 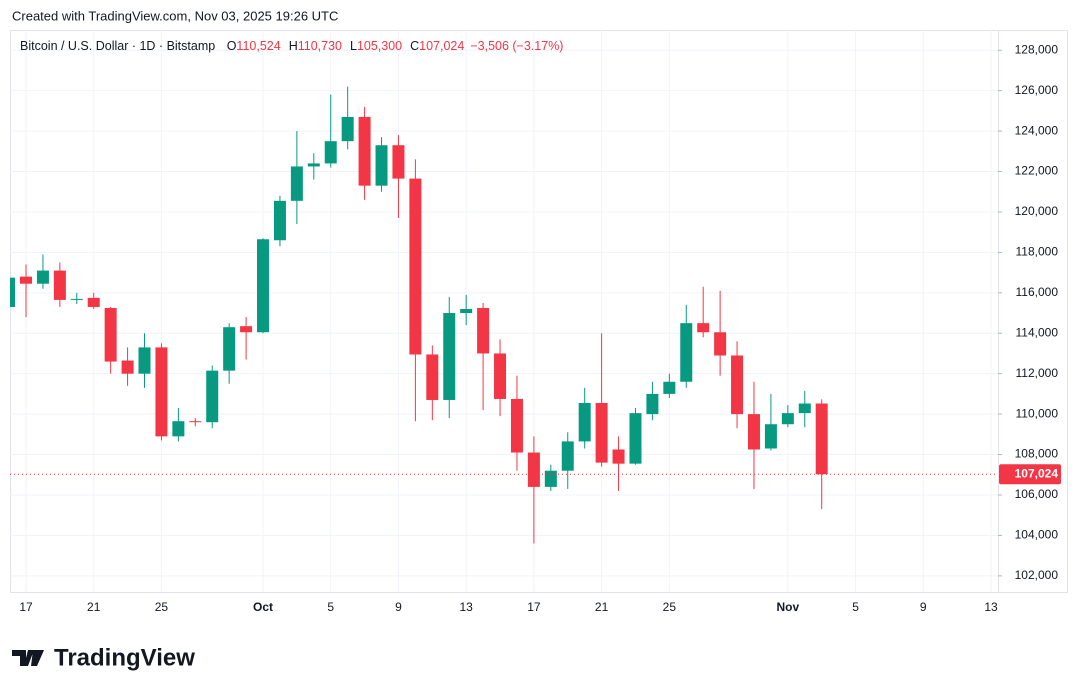 What do you see at coordinates (1037, 171) in the screenshot?
I see `y-tick-label: 122,000` at bounding box center [1037, 171].